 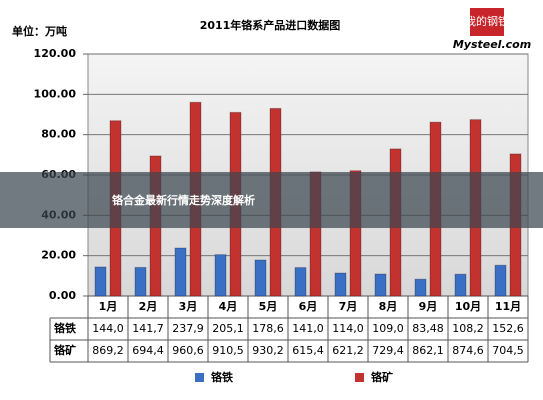 I want to click on chart-title: 2011年铬系产品进口数据图, so click(x=270, y=25).